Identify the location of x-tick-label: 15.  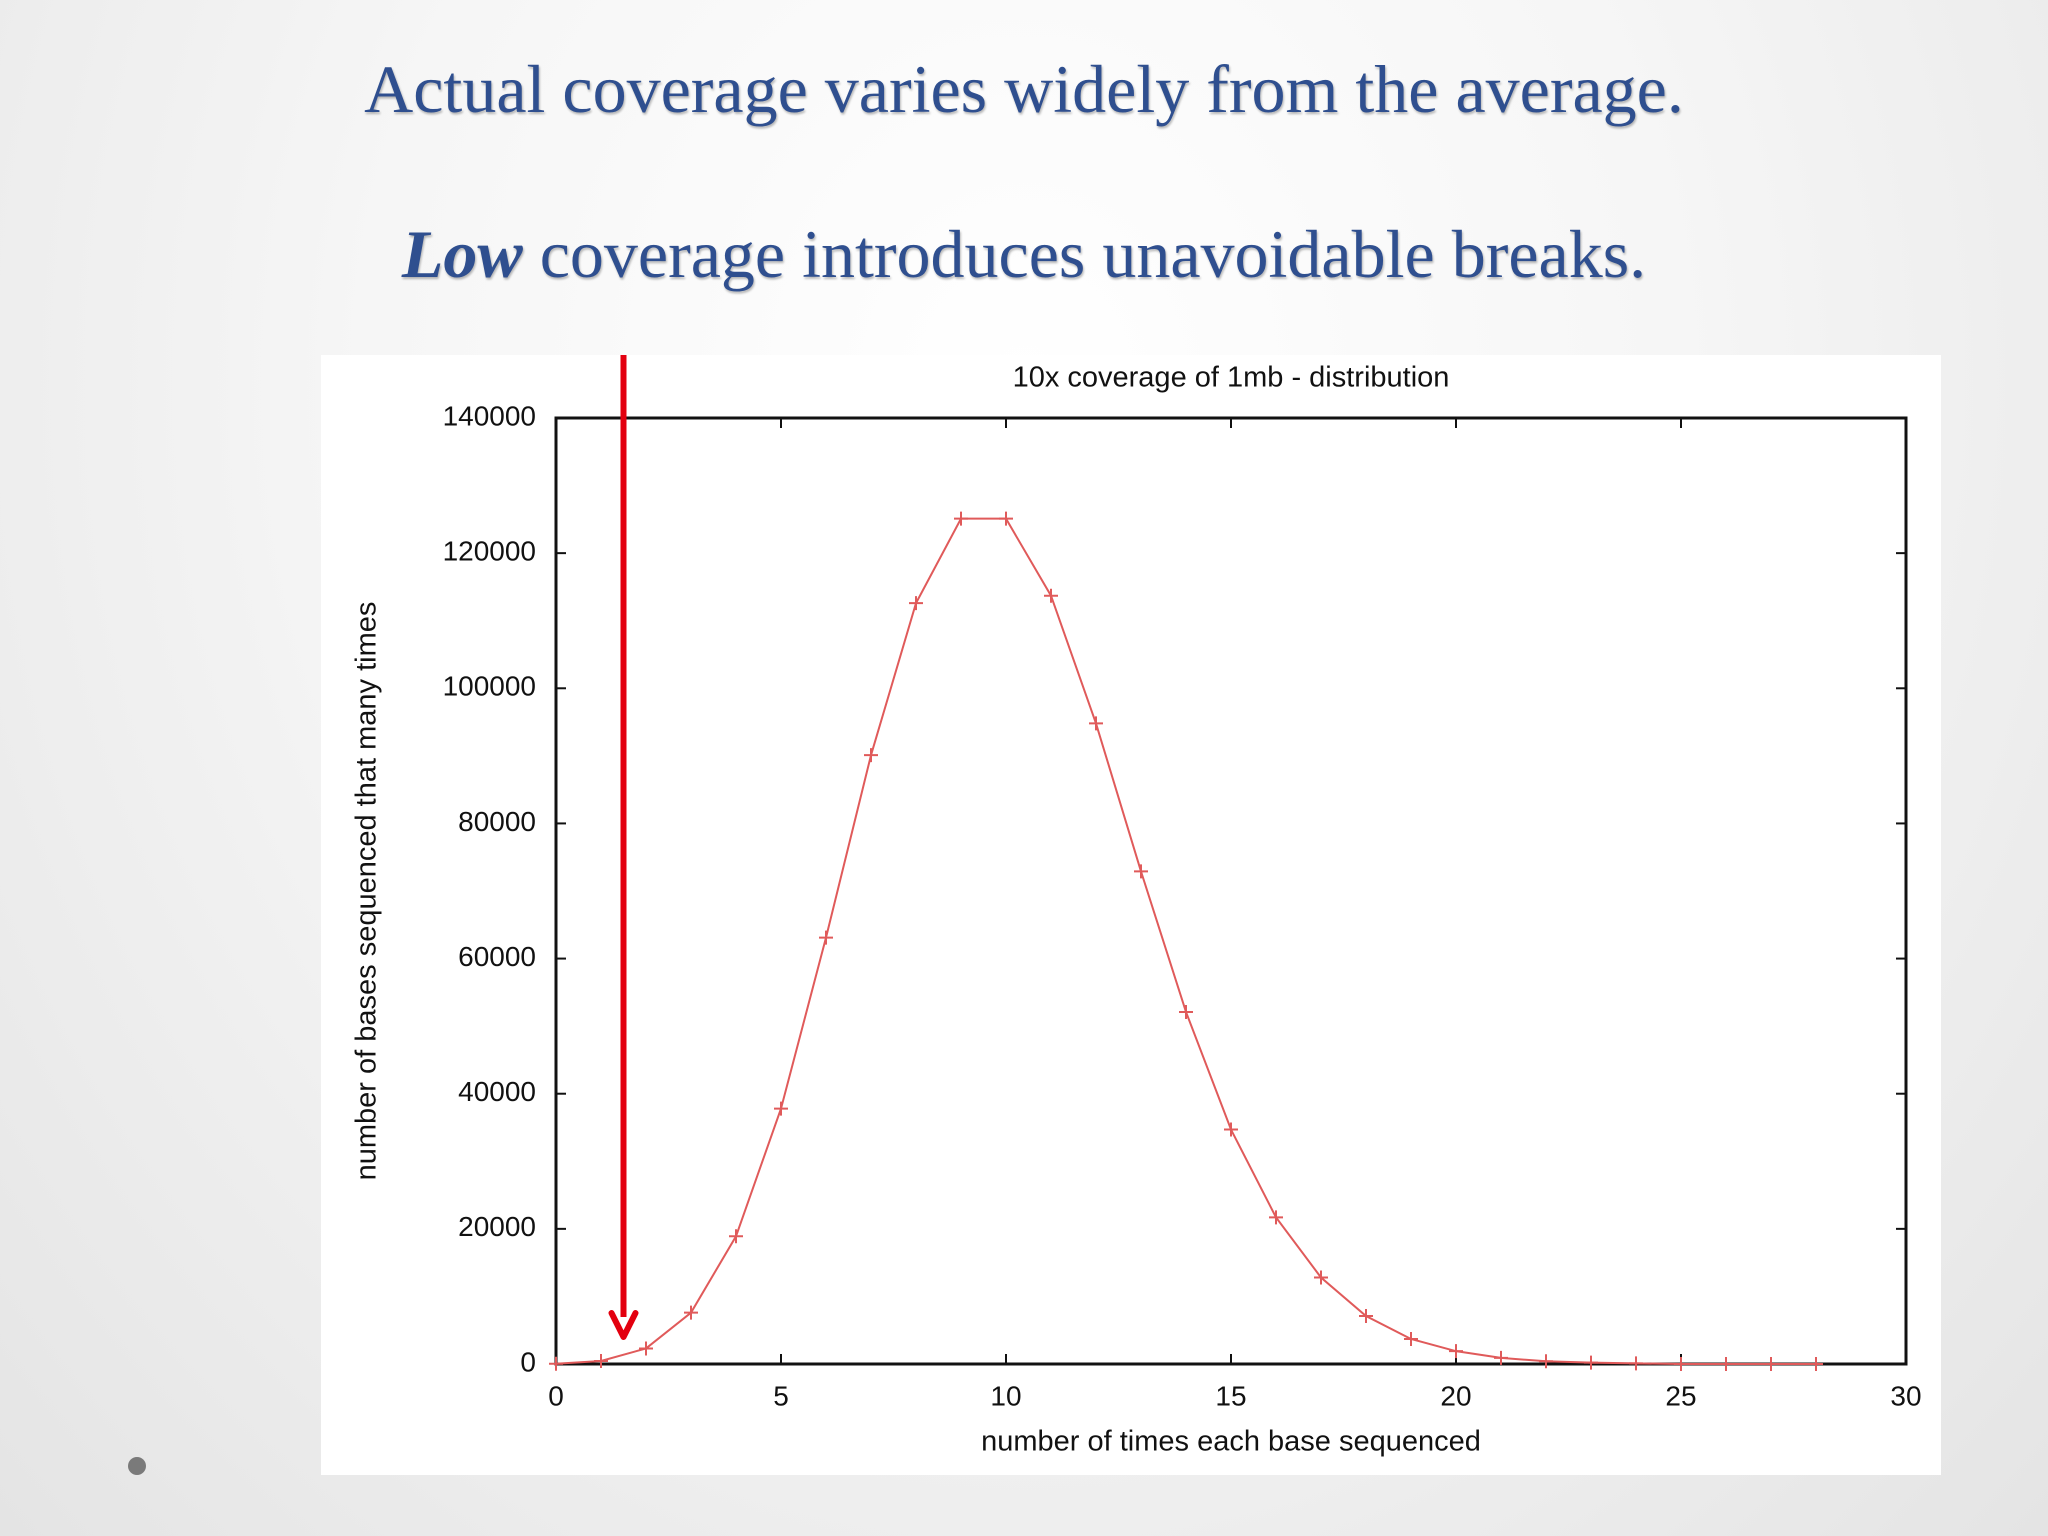
(1230, 1395).